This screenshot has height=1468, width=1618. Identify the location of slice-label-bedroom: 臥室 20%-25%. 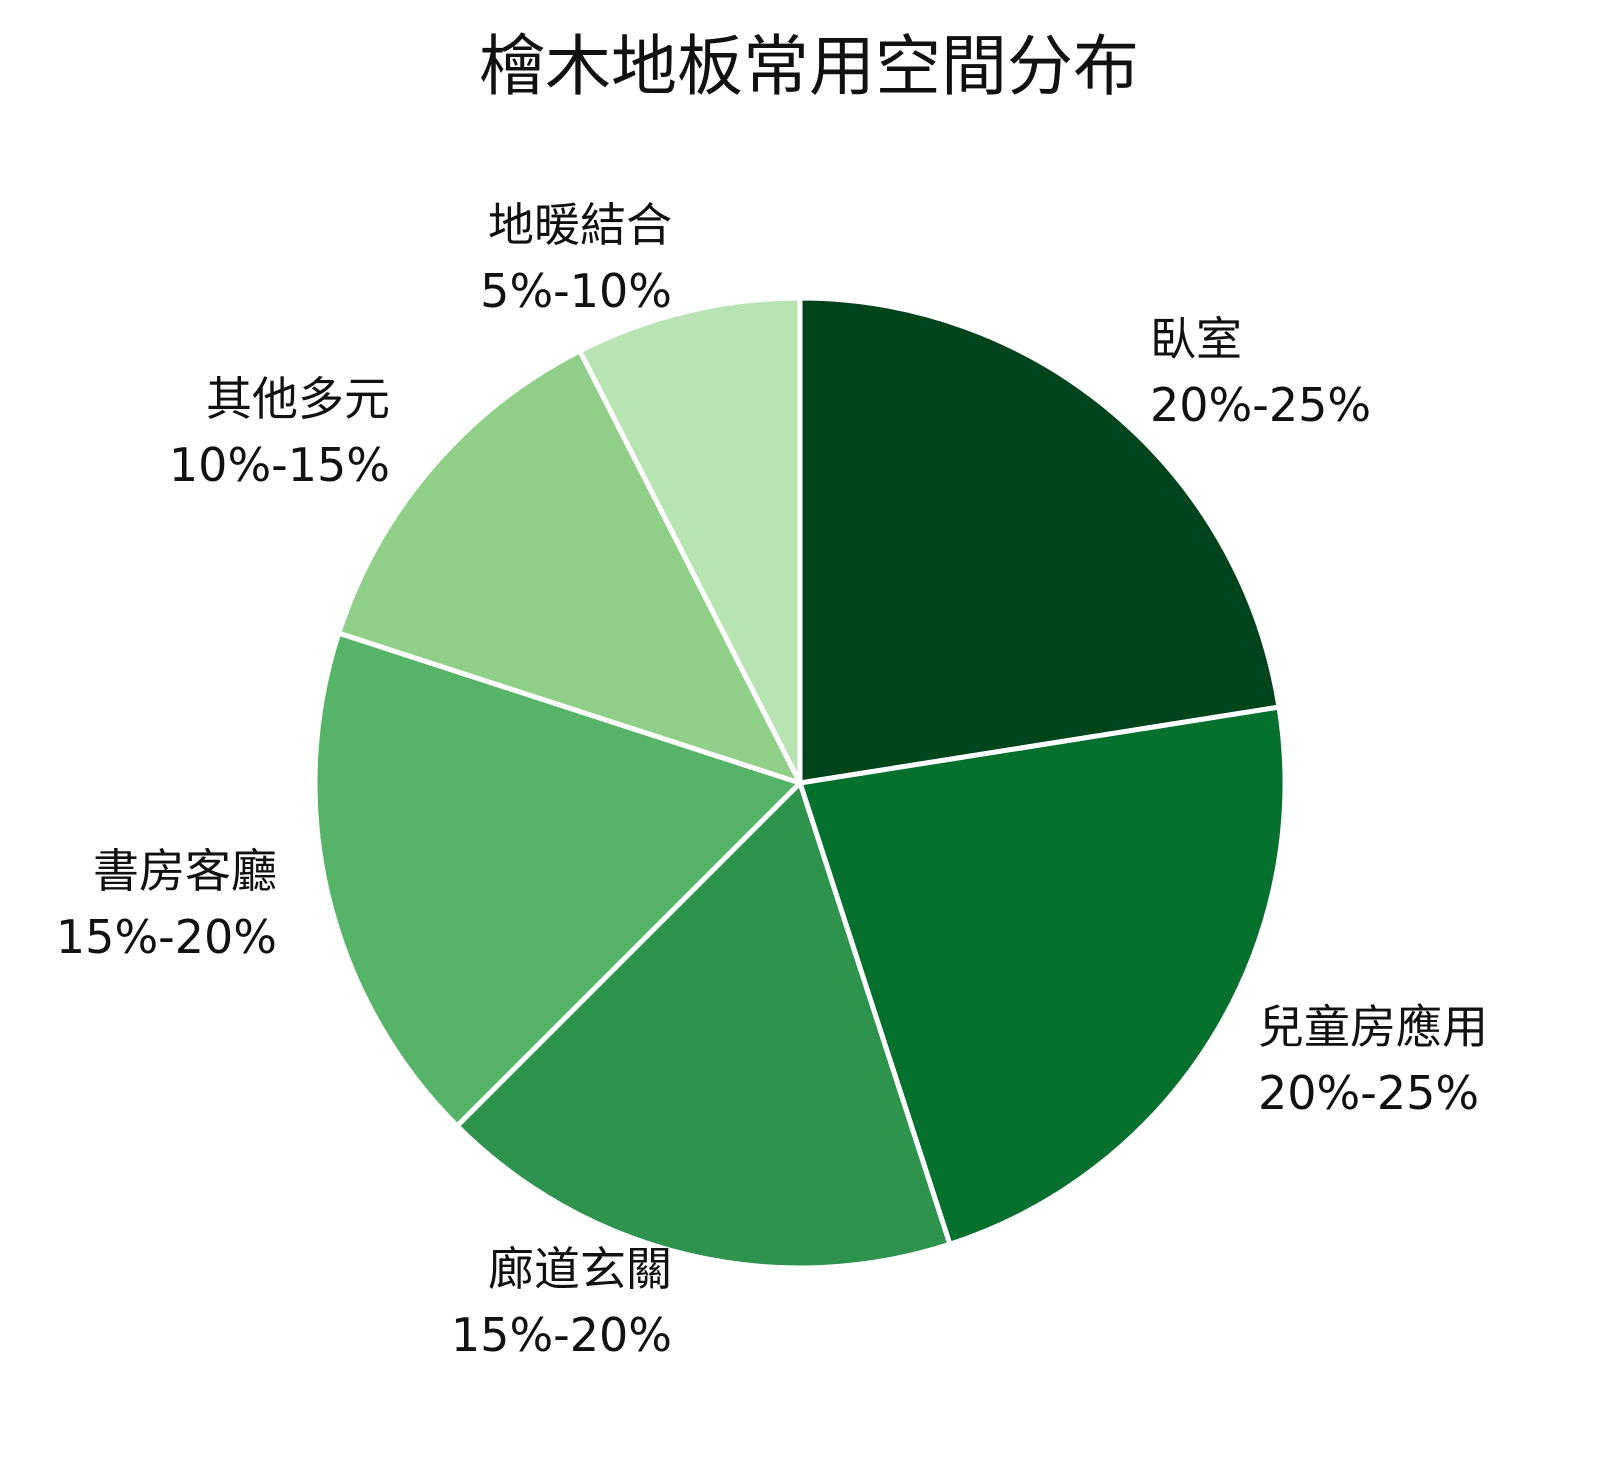
(1260, 372).